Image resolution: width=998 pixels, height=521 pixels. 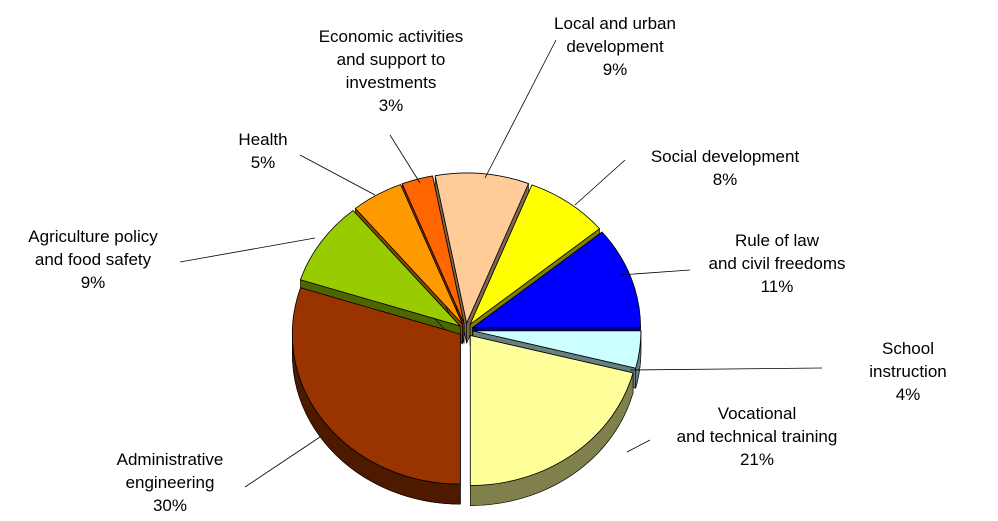 What do you see at coordinates (908, 360) in the screenshot?
I see `category-label: School instruction` at bounding box center [908, 360].